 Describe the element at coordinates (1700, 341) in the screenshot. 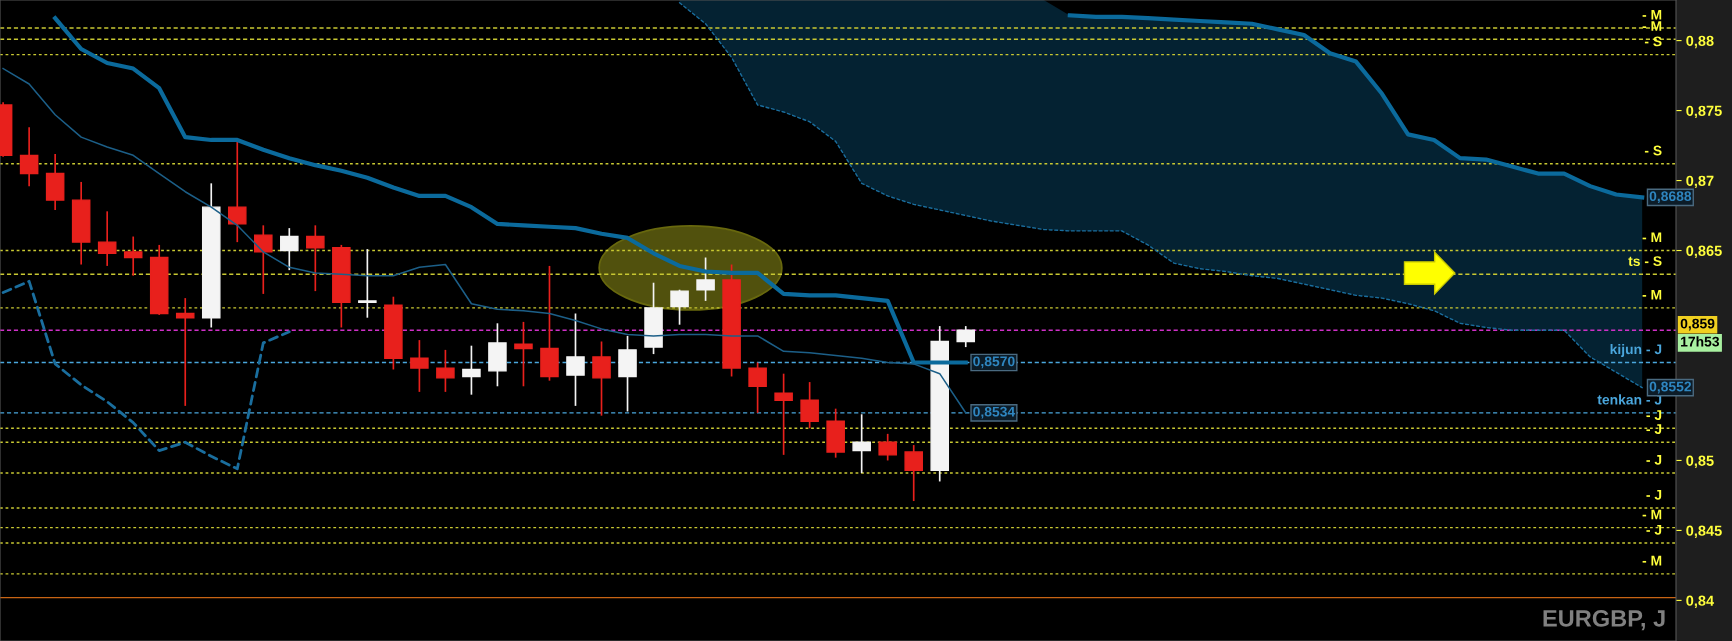

I see `text: 17h53` at that location.